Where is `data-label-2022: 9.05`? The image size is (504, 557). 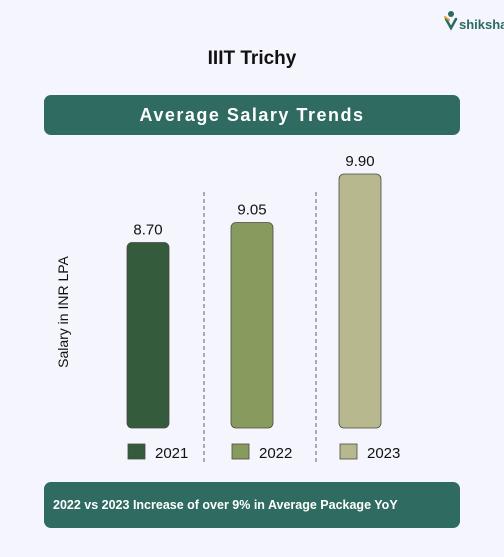
data-label-2022: 9.05 is located at coordinates (251, 210).